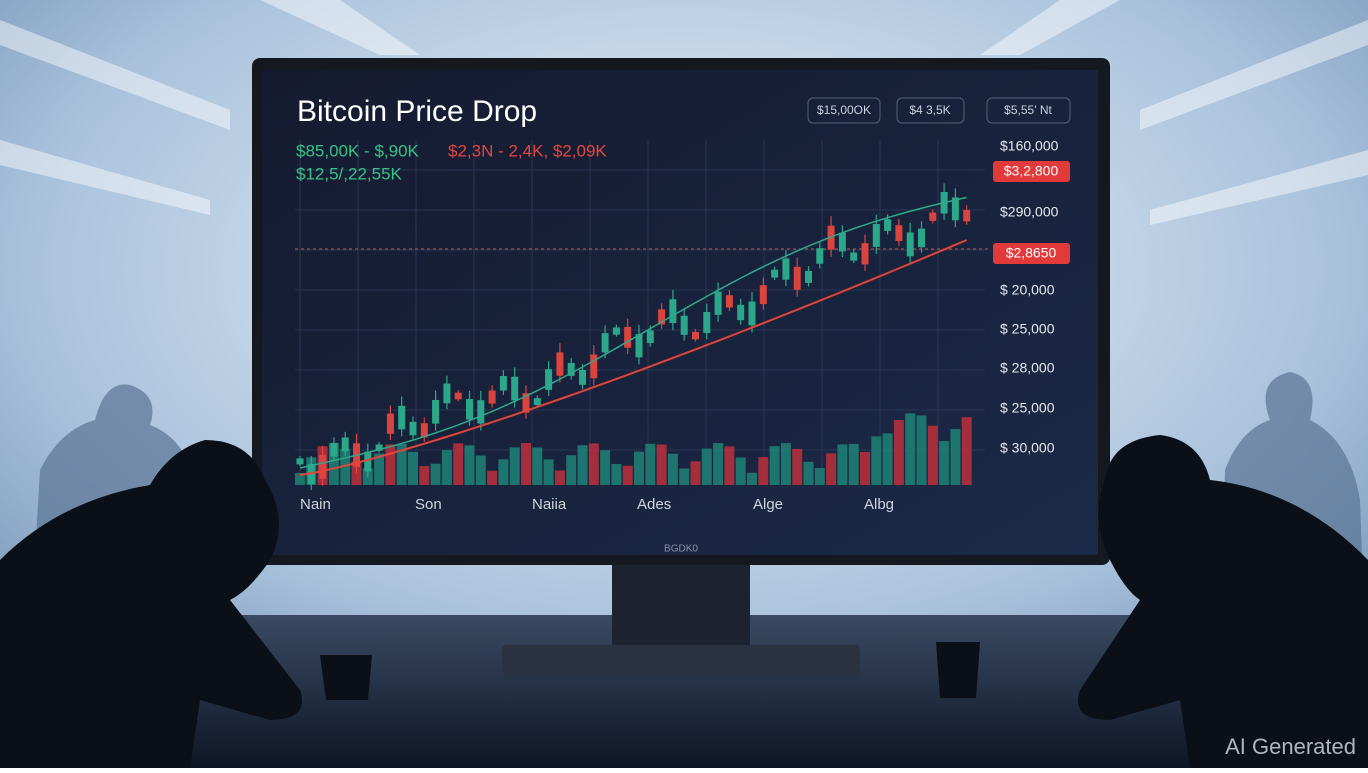 The image size is (1368, 773). What do you see at coordinates (681, 660) in the screenshot?
I see `monitor-base` at bounding box center [681, 660].